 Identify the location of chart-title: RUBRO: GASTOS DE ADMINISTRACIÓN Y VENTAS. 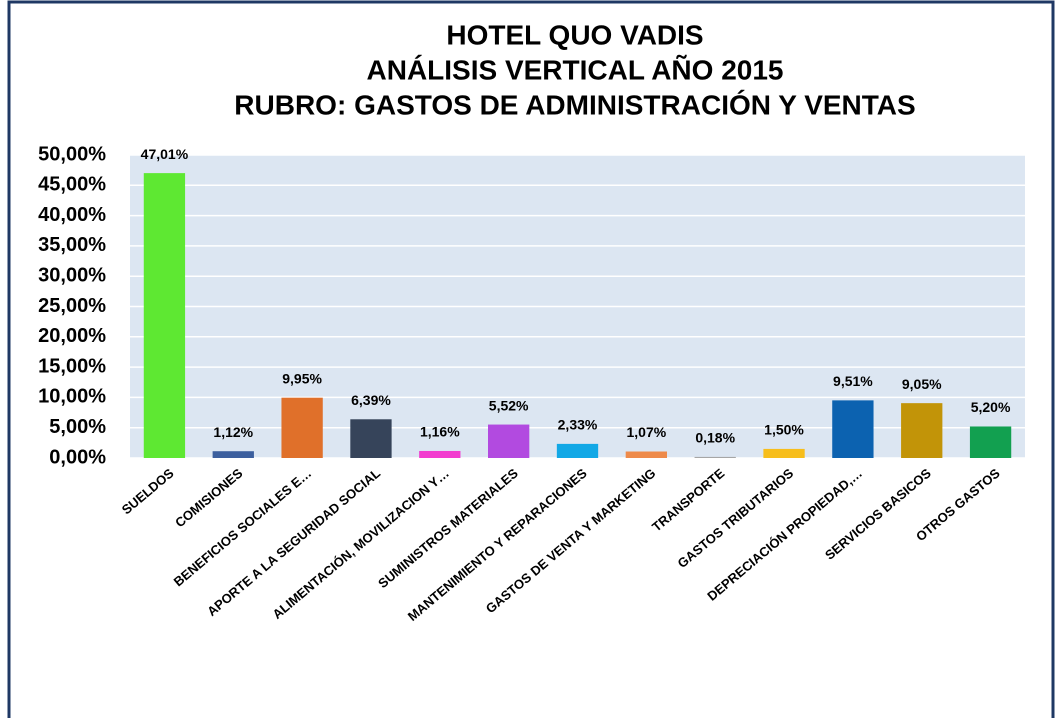
(574, 104).